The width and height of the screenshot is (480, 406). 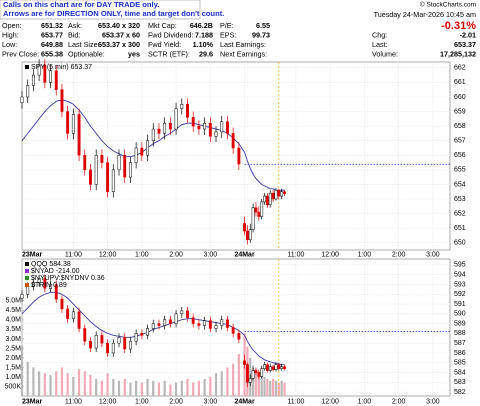 What do you see at coordinates (13, 358) in the screenshot?
I see `volume-tick-label: 2.0M` at bounding box center [13, 358].